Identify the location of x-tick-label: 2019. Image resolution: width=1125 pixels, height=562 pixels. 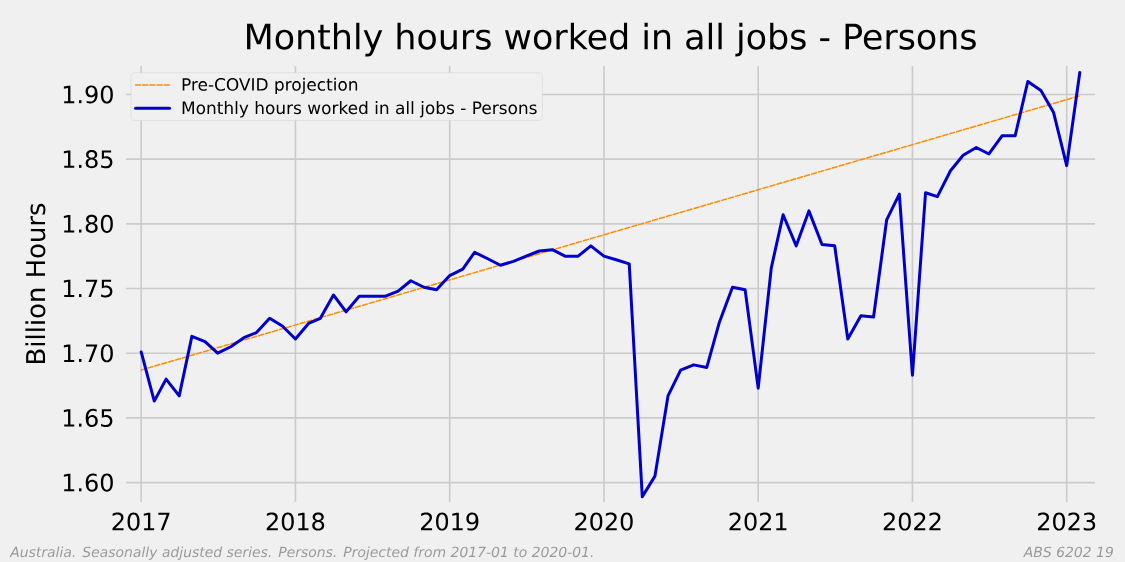
(450, 521).